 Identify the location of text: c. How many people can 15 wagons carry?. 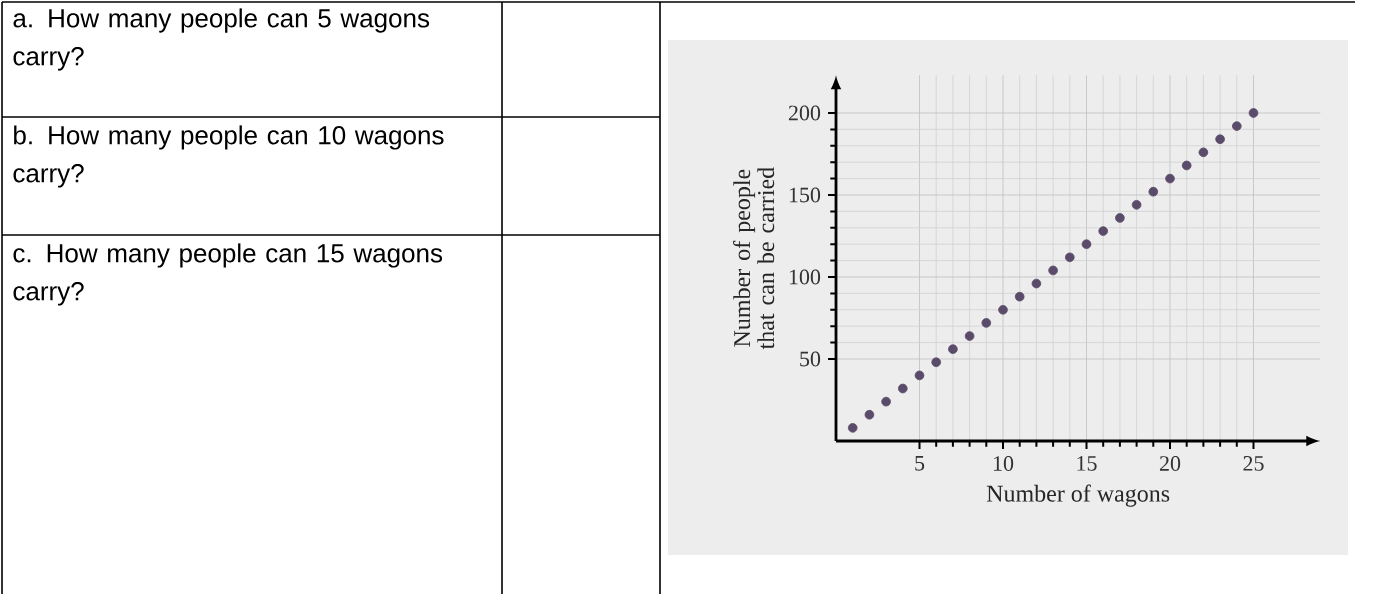
(228, 274).